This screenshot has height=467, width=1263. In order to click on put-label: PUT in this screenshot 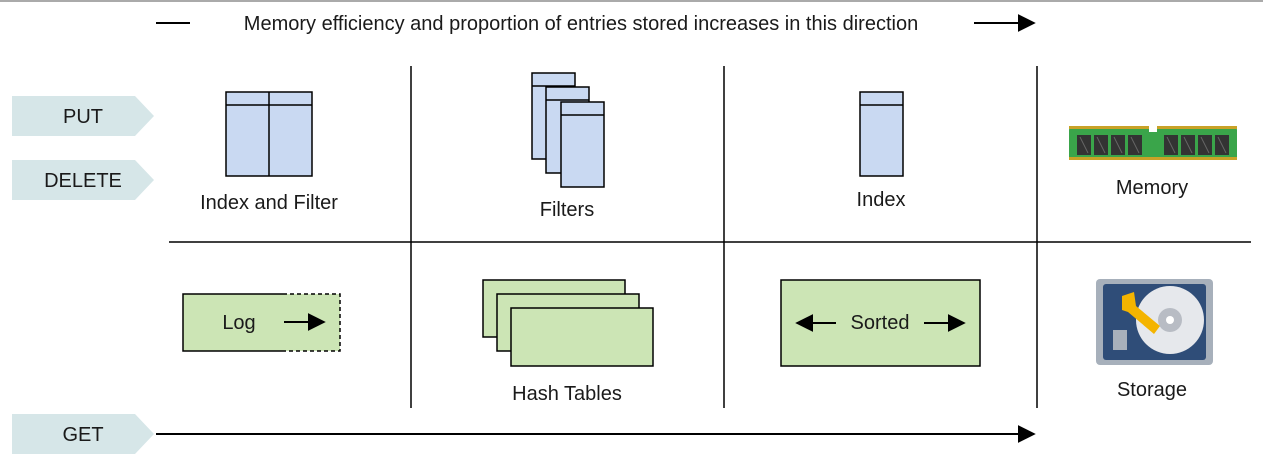, I will do `click(83, 117)`.